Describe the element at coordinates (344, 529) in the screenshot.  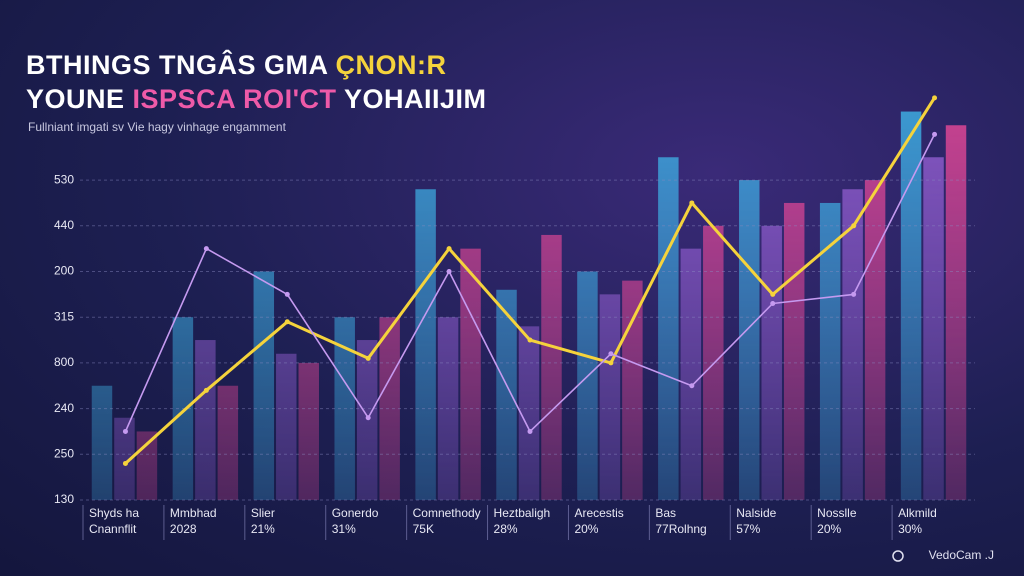
I see `x-tick-note: 31%` at that location.